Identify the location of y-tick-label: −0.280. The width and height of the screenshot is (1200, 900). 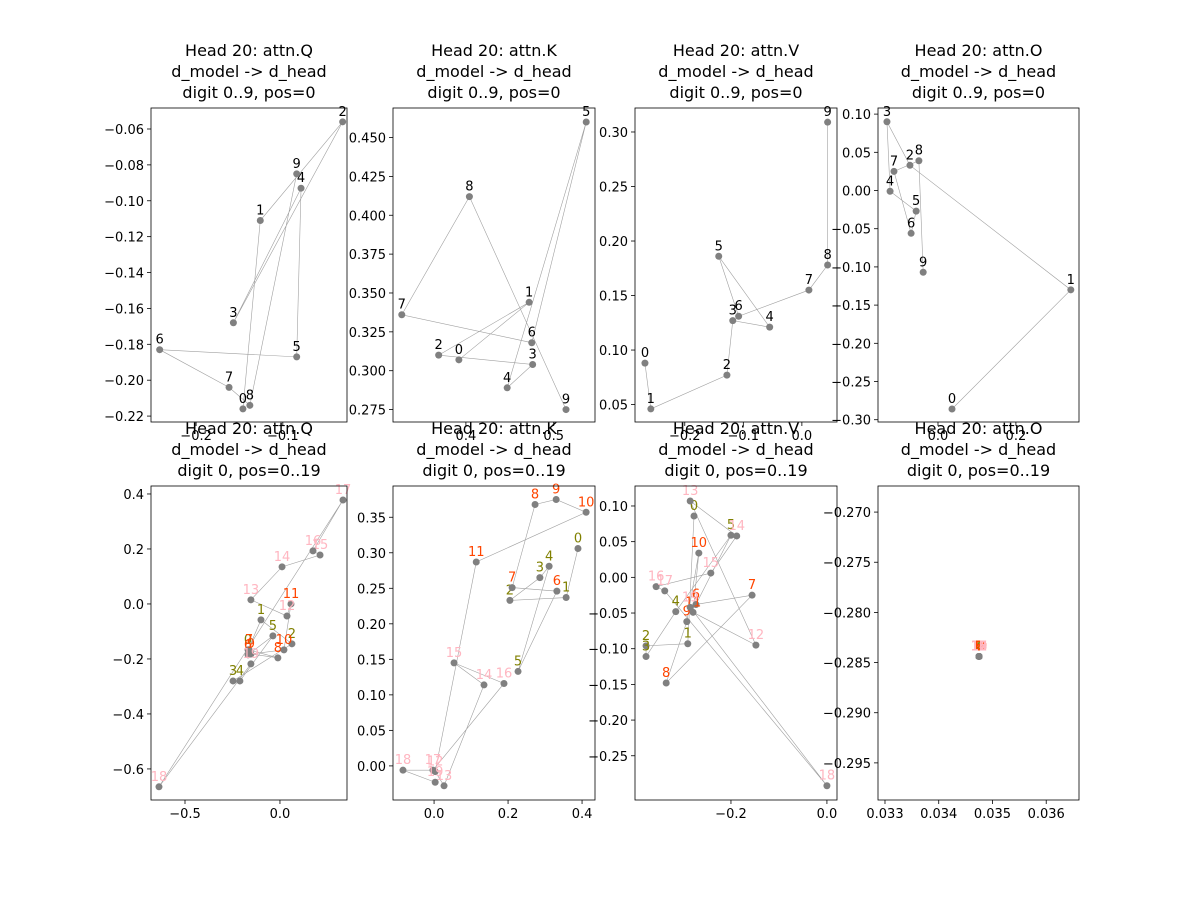
(847, 613).